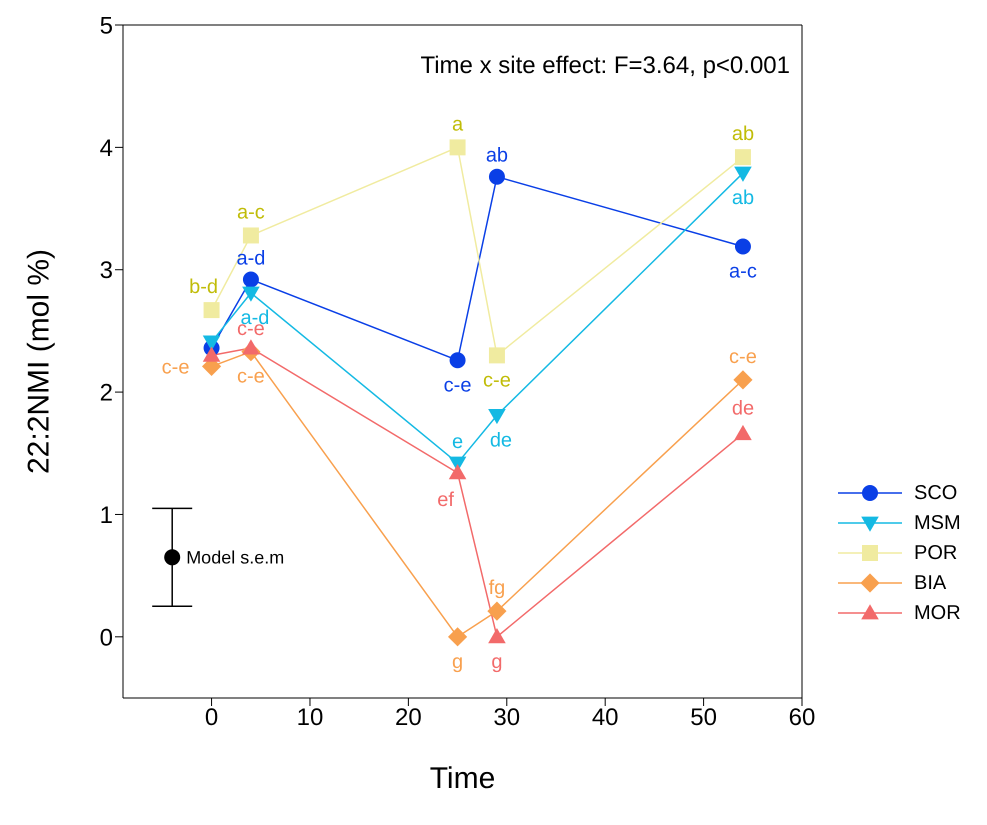 This screenshot has width=987, height=825. I want to click on x-tick-label: 30, so click(506, 718).